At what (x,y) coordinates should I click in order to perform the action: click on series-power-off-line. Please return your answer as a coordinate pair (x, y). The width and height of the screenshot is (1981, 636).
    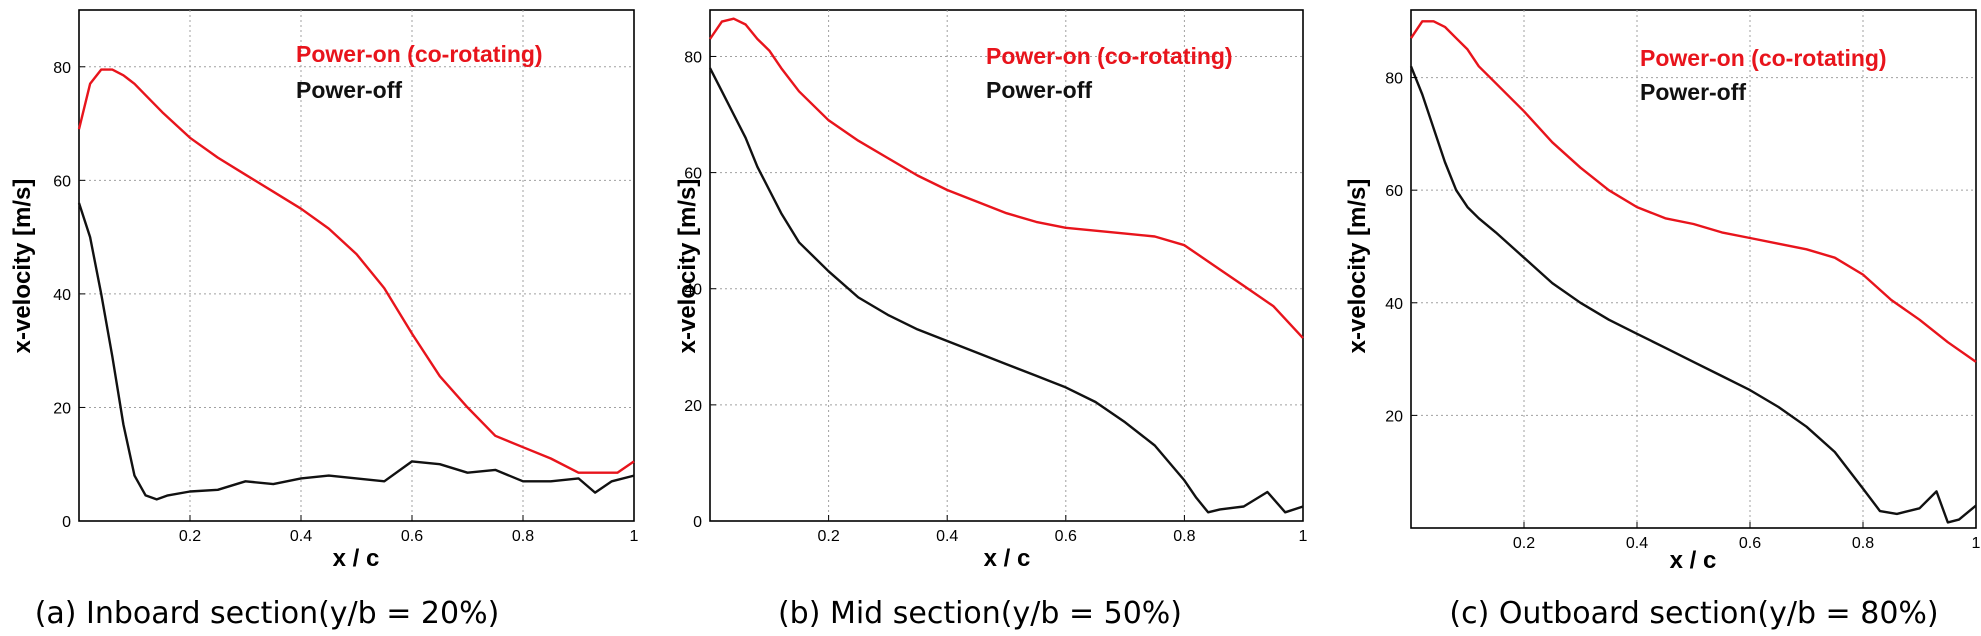
    Looking at the image, I should click on (356, 351).